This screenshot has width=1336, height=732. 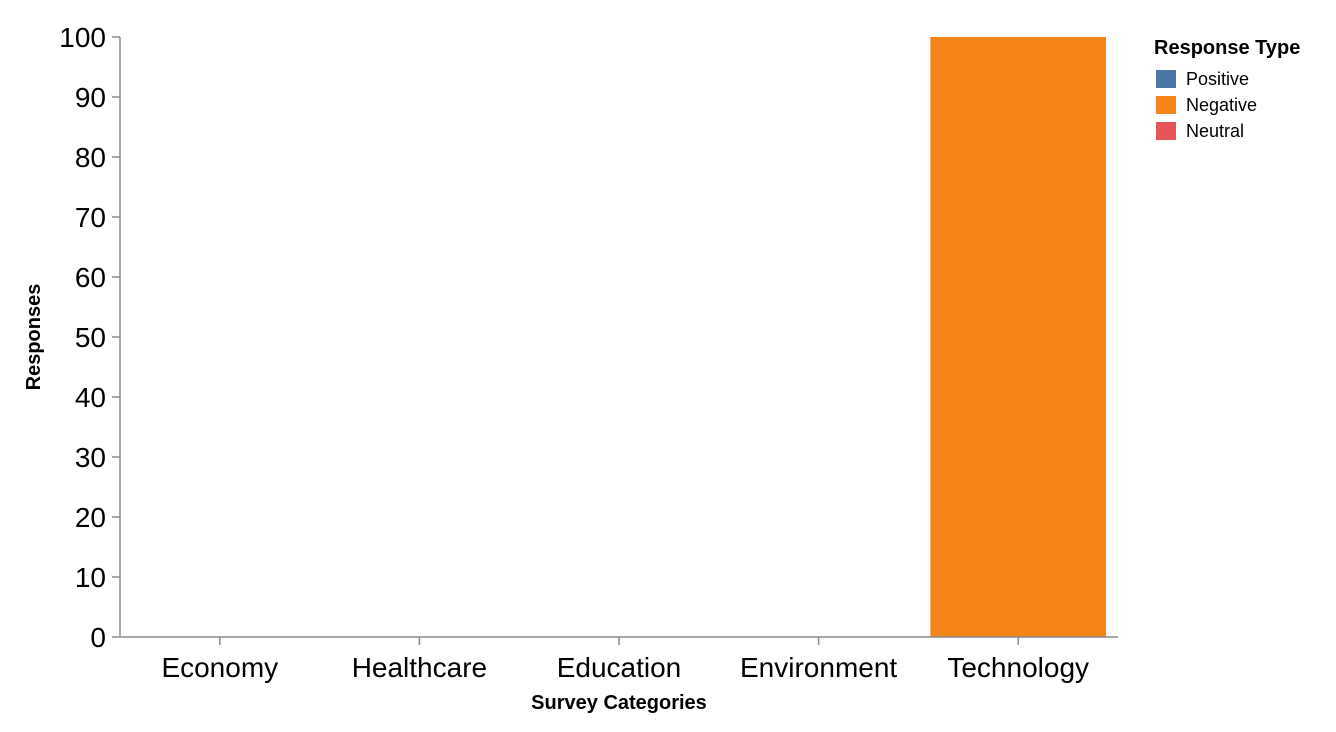 I want to click on x-tick-label-education: Education, so click(x=619, y=667).